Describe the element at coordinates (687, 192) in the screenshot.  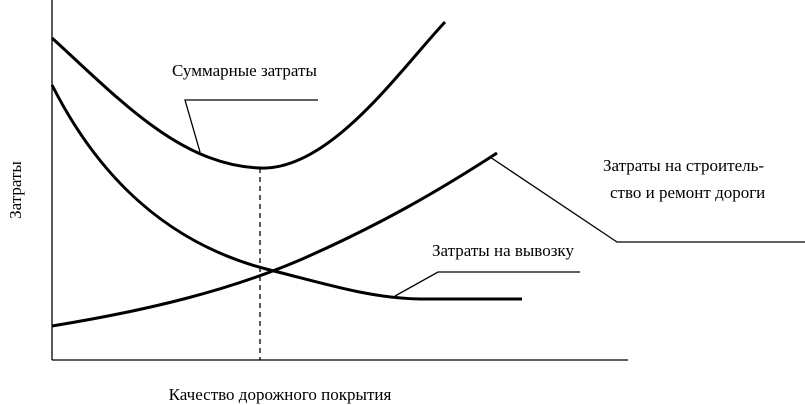
I see `curve-label: ство и ремонт дороги` at that location.